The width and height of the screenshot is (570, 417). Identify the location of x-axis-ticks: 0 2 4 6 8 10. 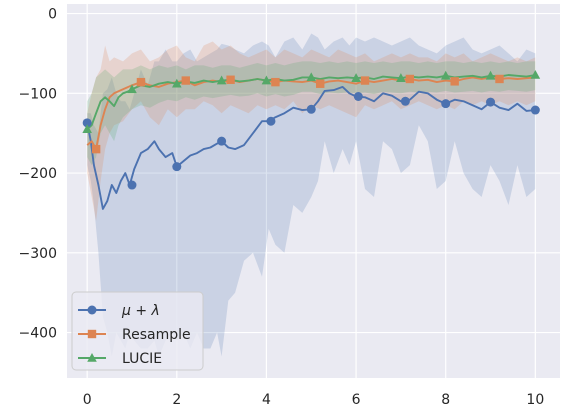
(314, 400).